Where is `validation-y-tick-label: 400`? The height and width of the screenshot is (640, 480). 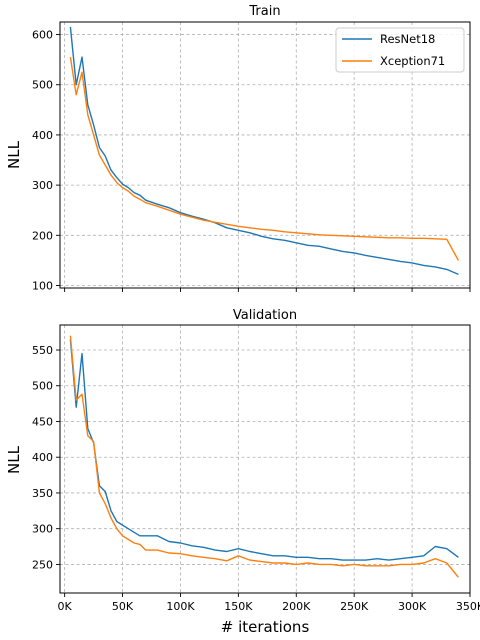
validation-y-tick-label: 400 is located at coordinates (42, 457).